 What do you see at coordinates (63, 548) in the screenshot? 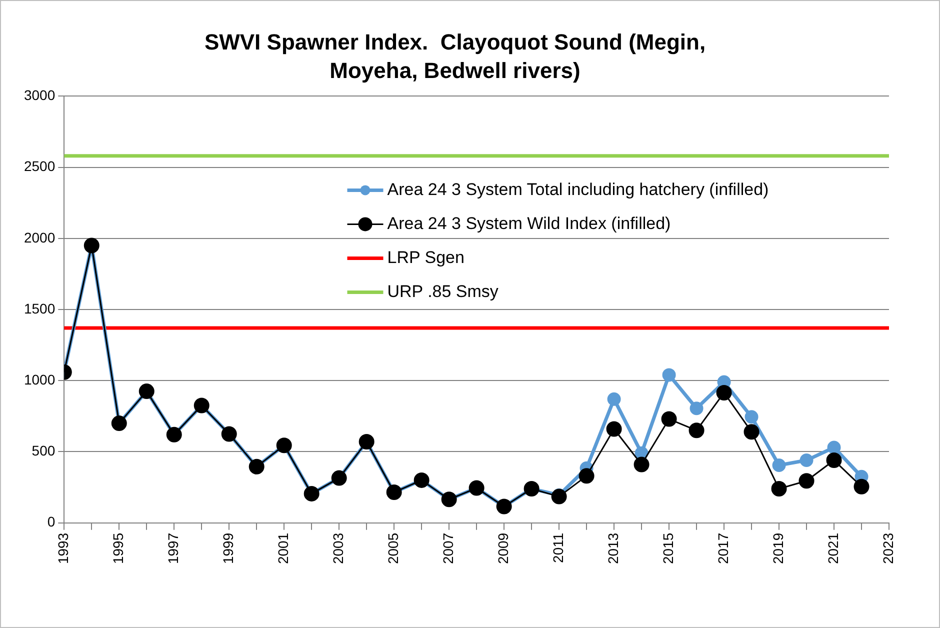
I see `x-tick-label: 1993` at bounding box center [63, 548].